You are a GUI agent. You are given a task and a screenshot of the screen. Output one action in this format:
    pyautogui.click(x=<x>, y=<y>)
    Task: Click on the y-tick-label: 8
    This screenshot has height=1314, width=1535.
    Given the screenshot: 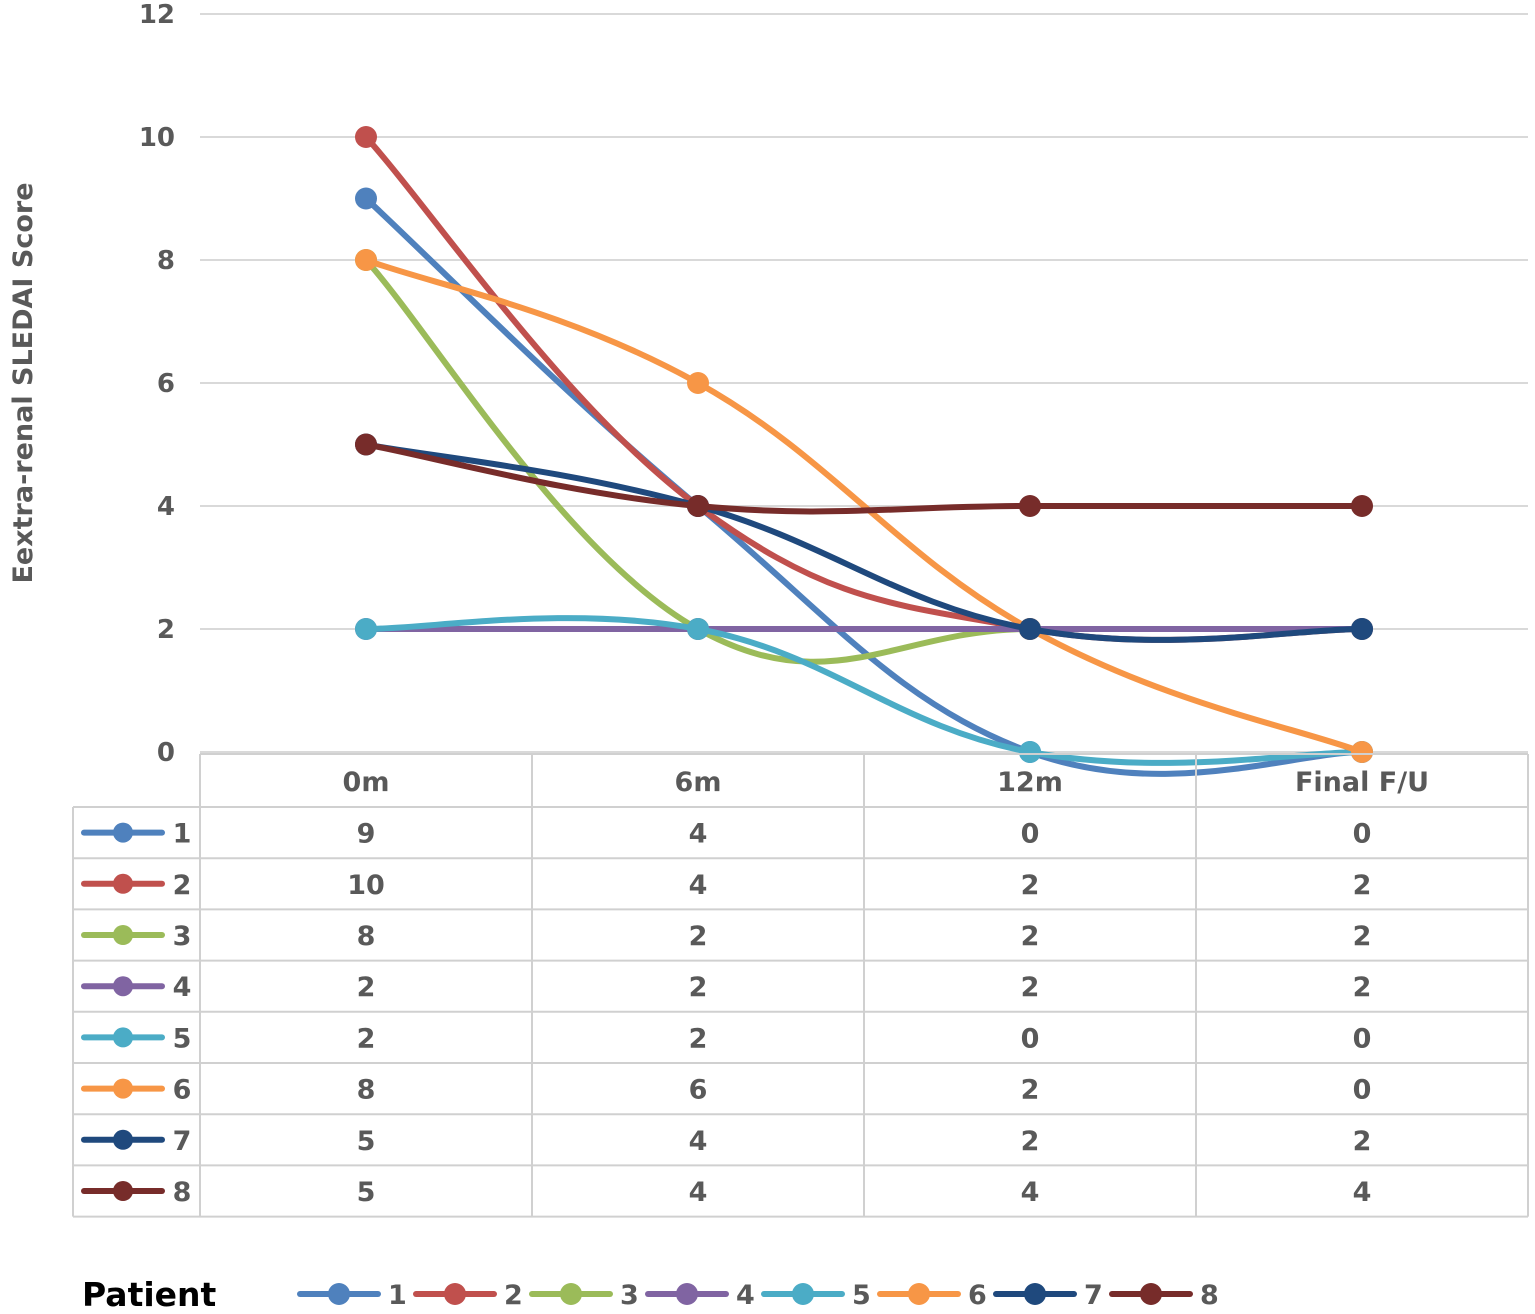 What is the action you would take?
    pyautogui.click(x=166, y=261)
    